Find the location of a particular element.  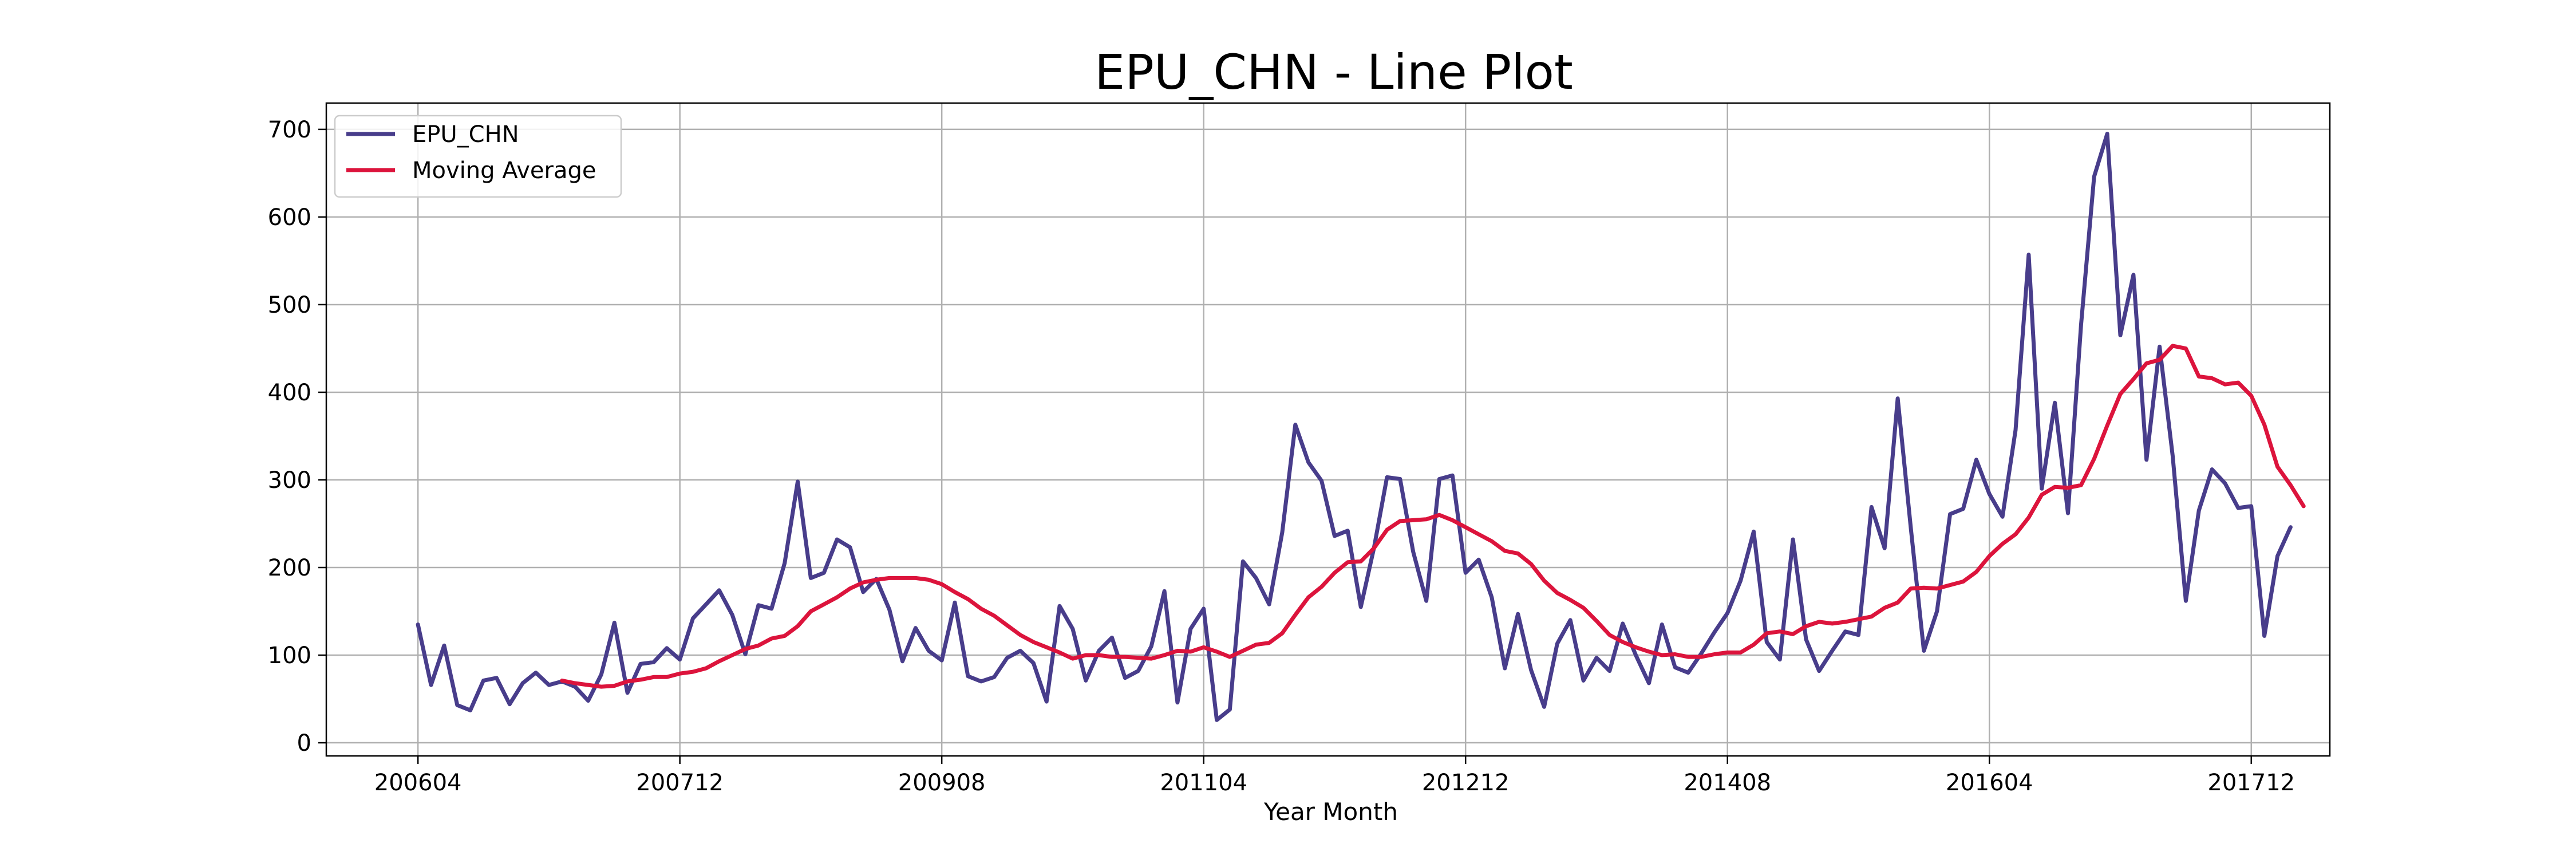

legend-label-moving-average: Moving Average is located at coordinates (504, 170).